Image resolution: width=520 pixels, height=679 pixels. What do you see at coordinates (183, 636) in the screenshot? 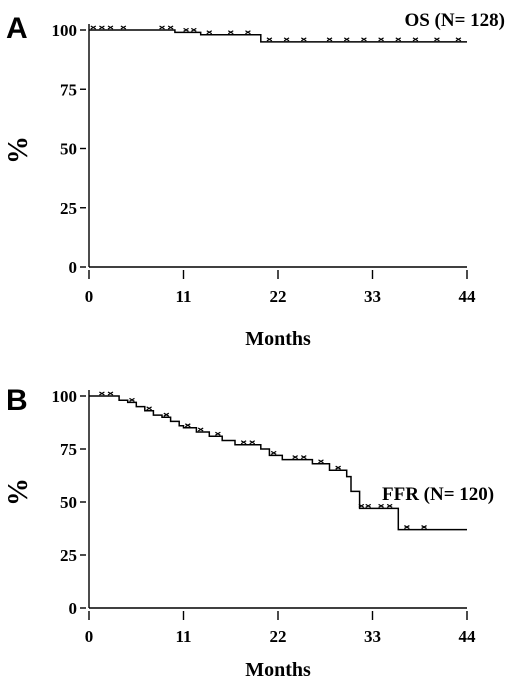
I see `chart-b-x-tick-label: 11` at bounding box center [183, 636].